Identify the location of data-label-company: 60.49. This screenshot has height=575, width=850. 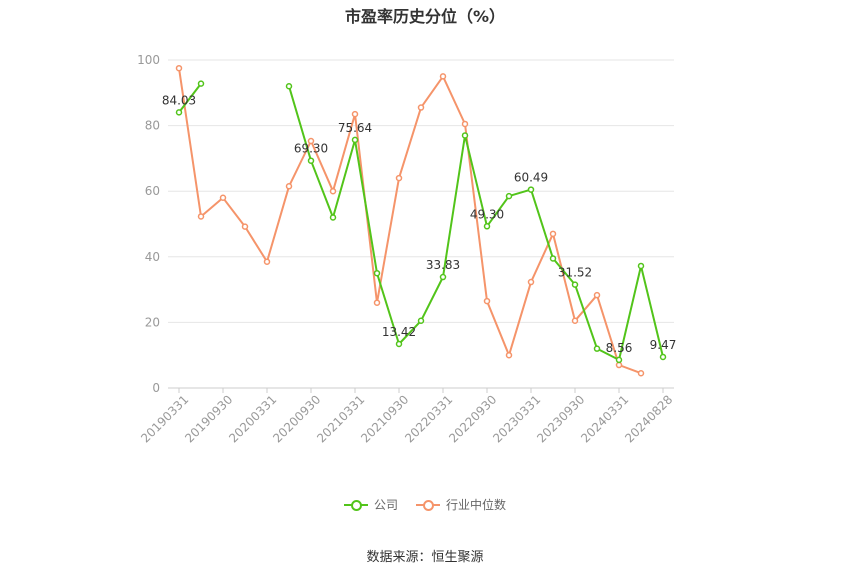
(531, 178).